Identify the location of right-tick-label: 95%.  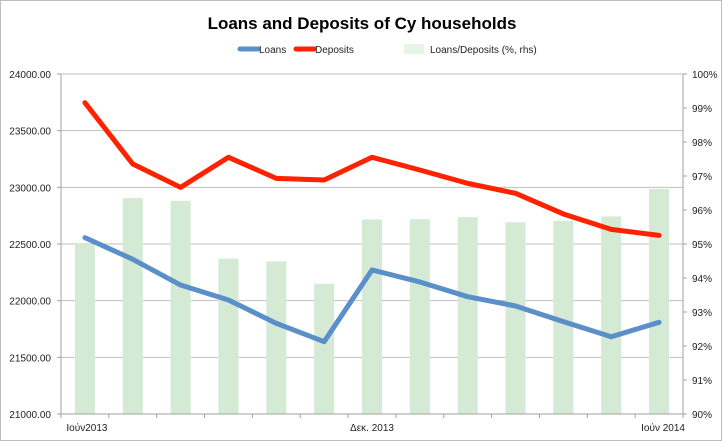
(702, 245).